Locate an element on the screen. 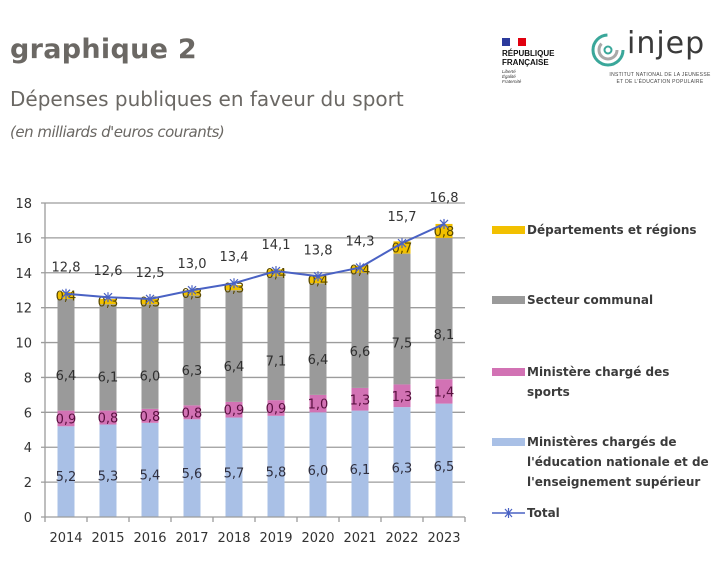 This screenshot has width=728, height=564. x-tick-label: 2015 is located at coordinates (107, 538).